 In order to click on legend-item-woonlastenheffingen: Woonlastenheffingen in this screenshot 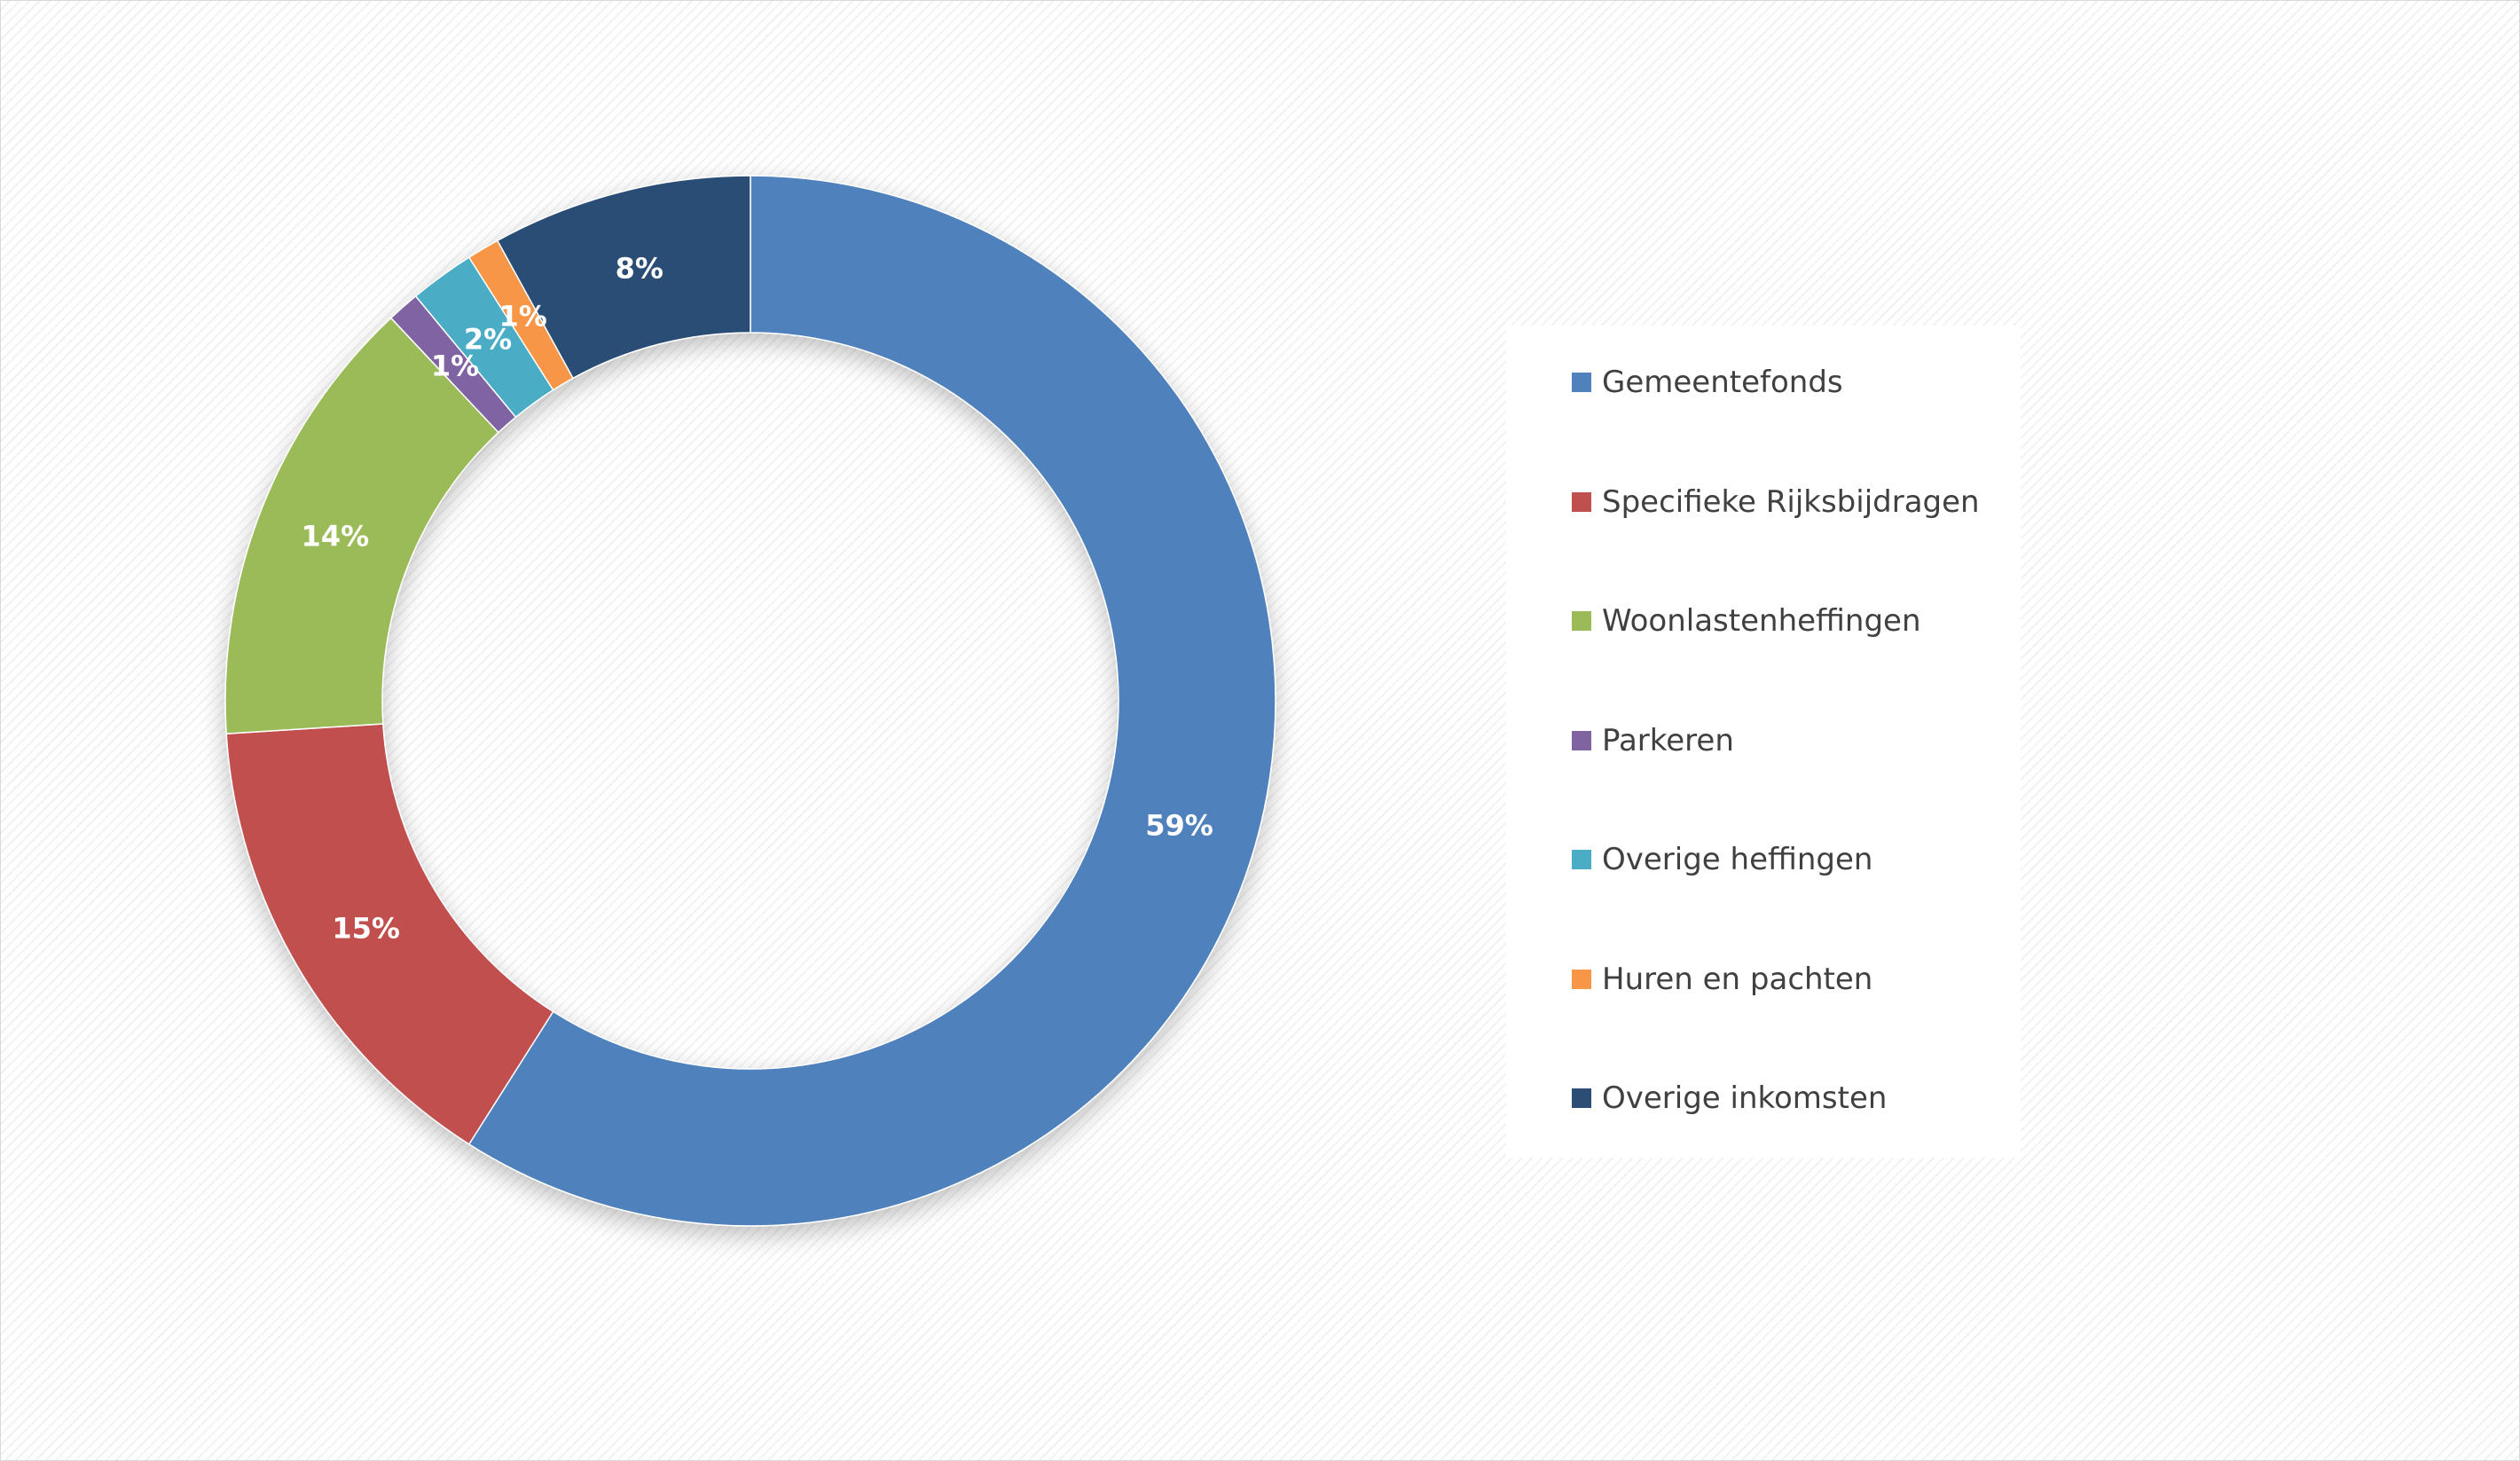, I will do `click(1746, 620)`.